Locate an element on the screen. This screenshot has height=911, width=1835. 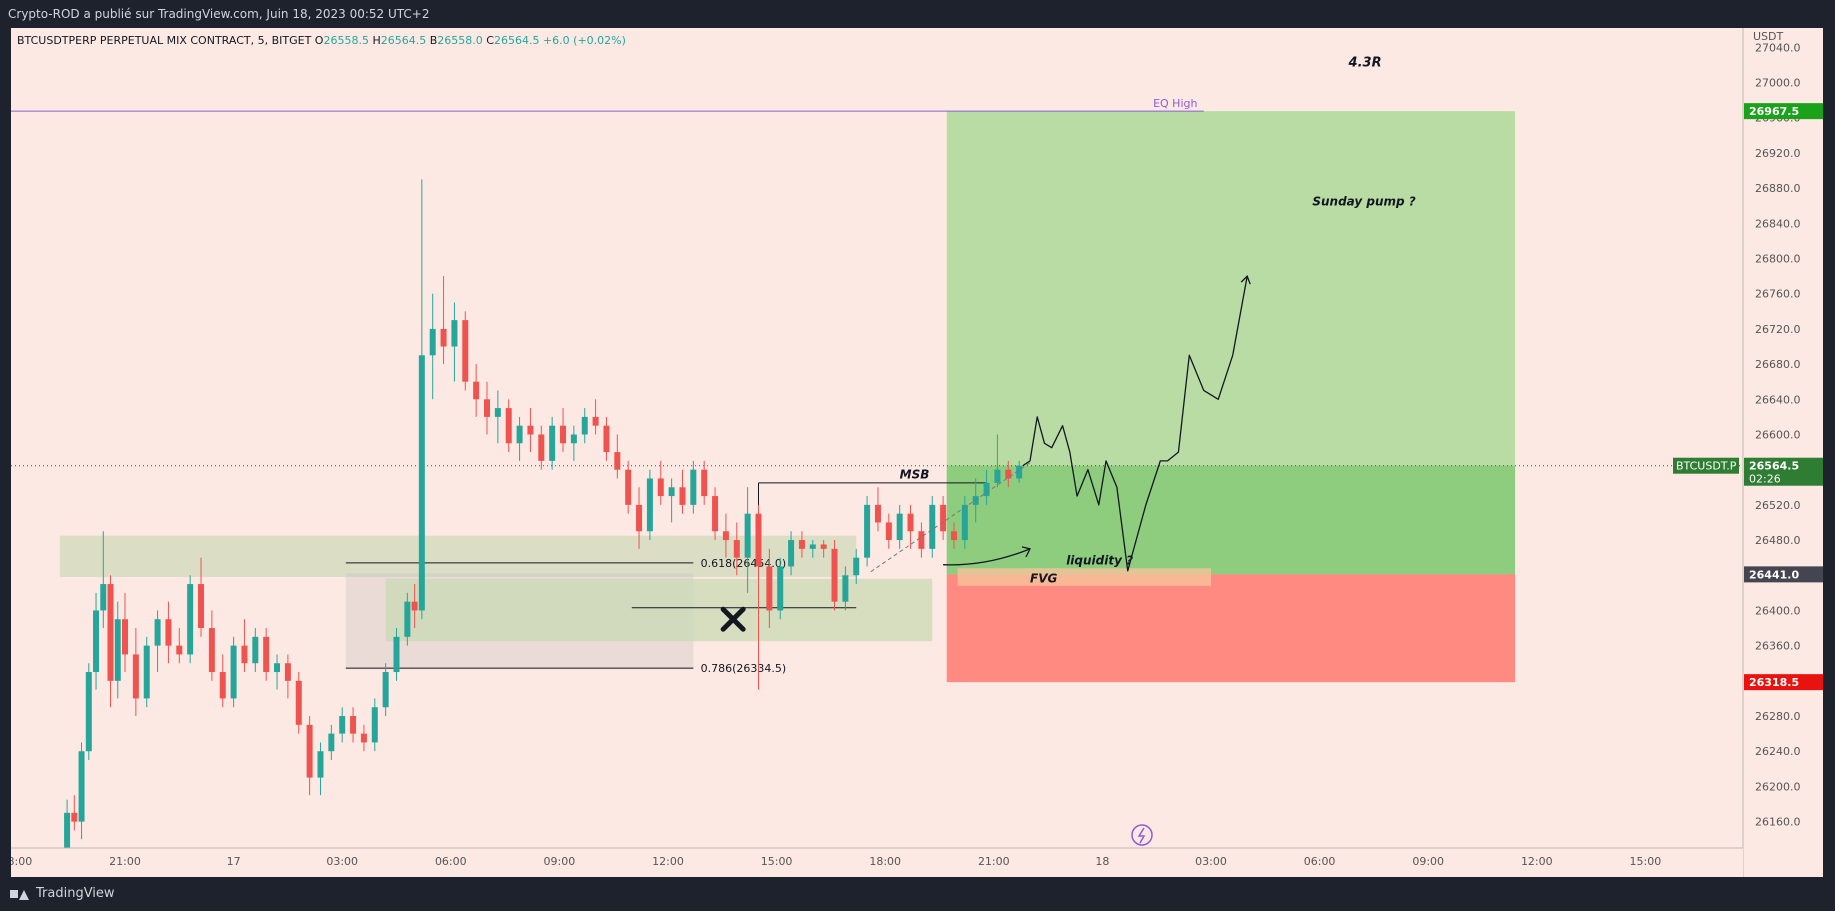
x-tick-label: 06:00 is located at coordinates (451, 861).